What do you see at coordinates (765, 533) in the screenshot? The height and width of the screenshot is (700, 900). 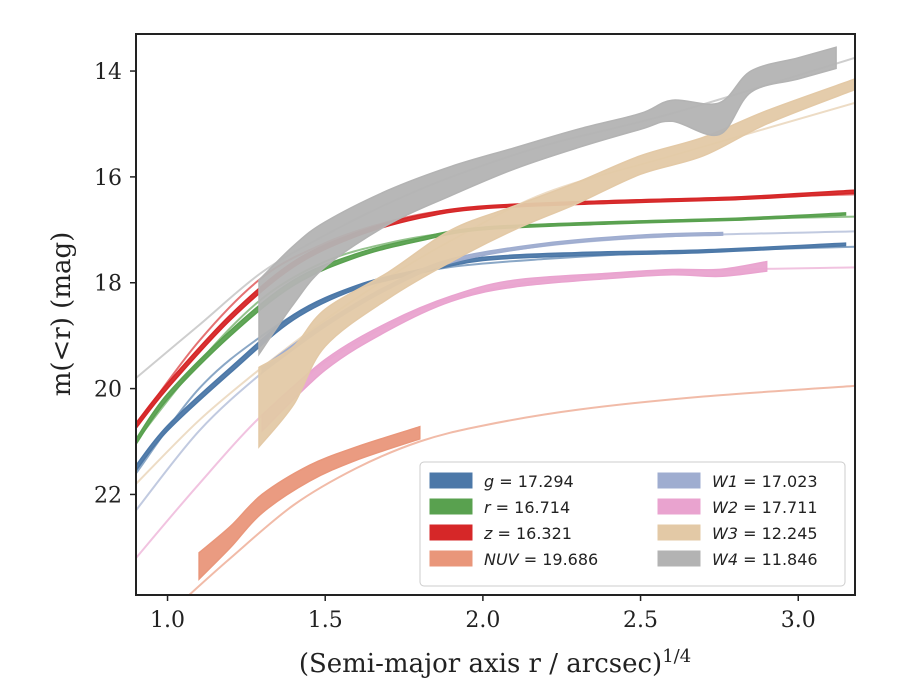 I see `legend-entry-w3: W3 = 12.245` at bounding box center [765, 533].